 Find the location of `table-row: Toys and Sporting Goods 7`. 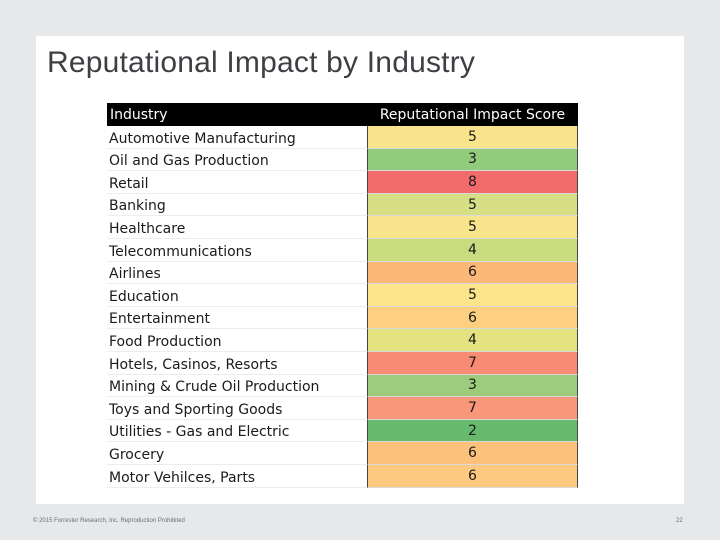

table-row: Toys and Sporting Goods 7 is located at coordinates (342, 408).